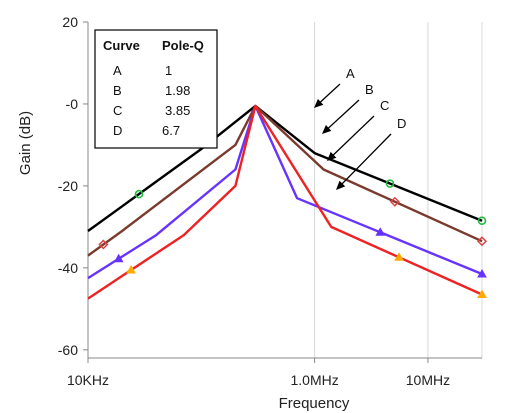 Image resolution: width=508 pixels, height=413 pixels. I want to click on legend-row-curve: A, so click(117, 70).